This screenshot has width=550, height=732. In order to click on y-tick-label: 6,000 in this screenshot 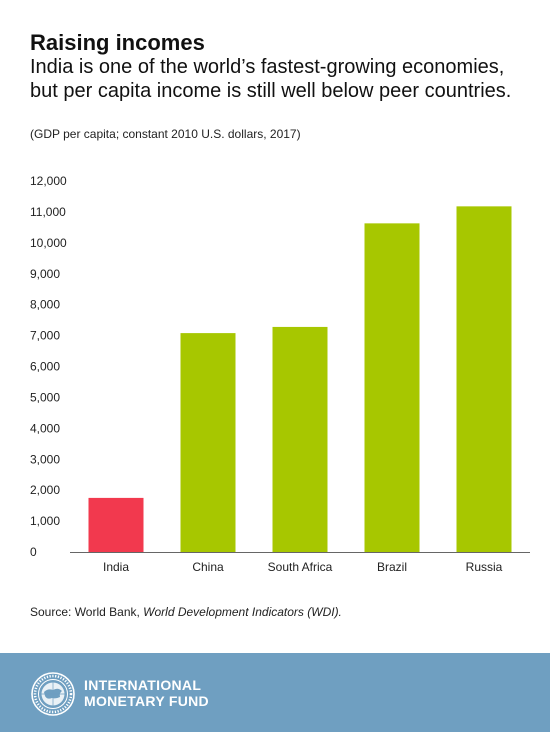, I will do `click(45, 367)`.